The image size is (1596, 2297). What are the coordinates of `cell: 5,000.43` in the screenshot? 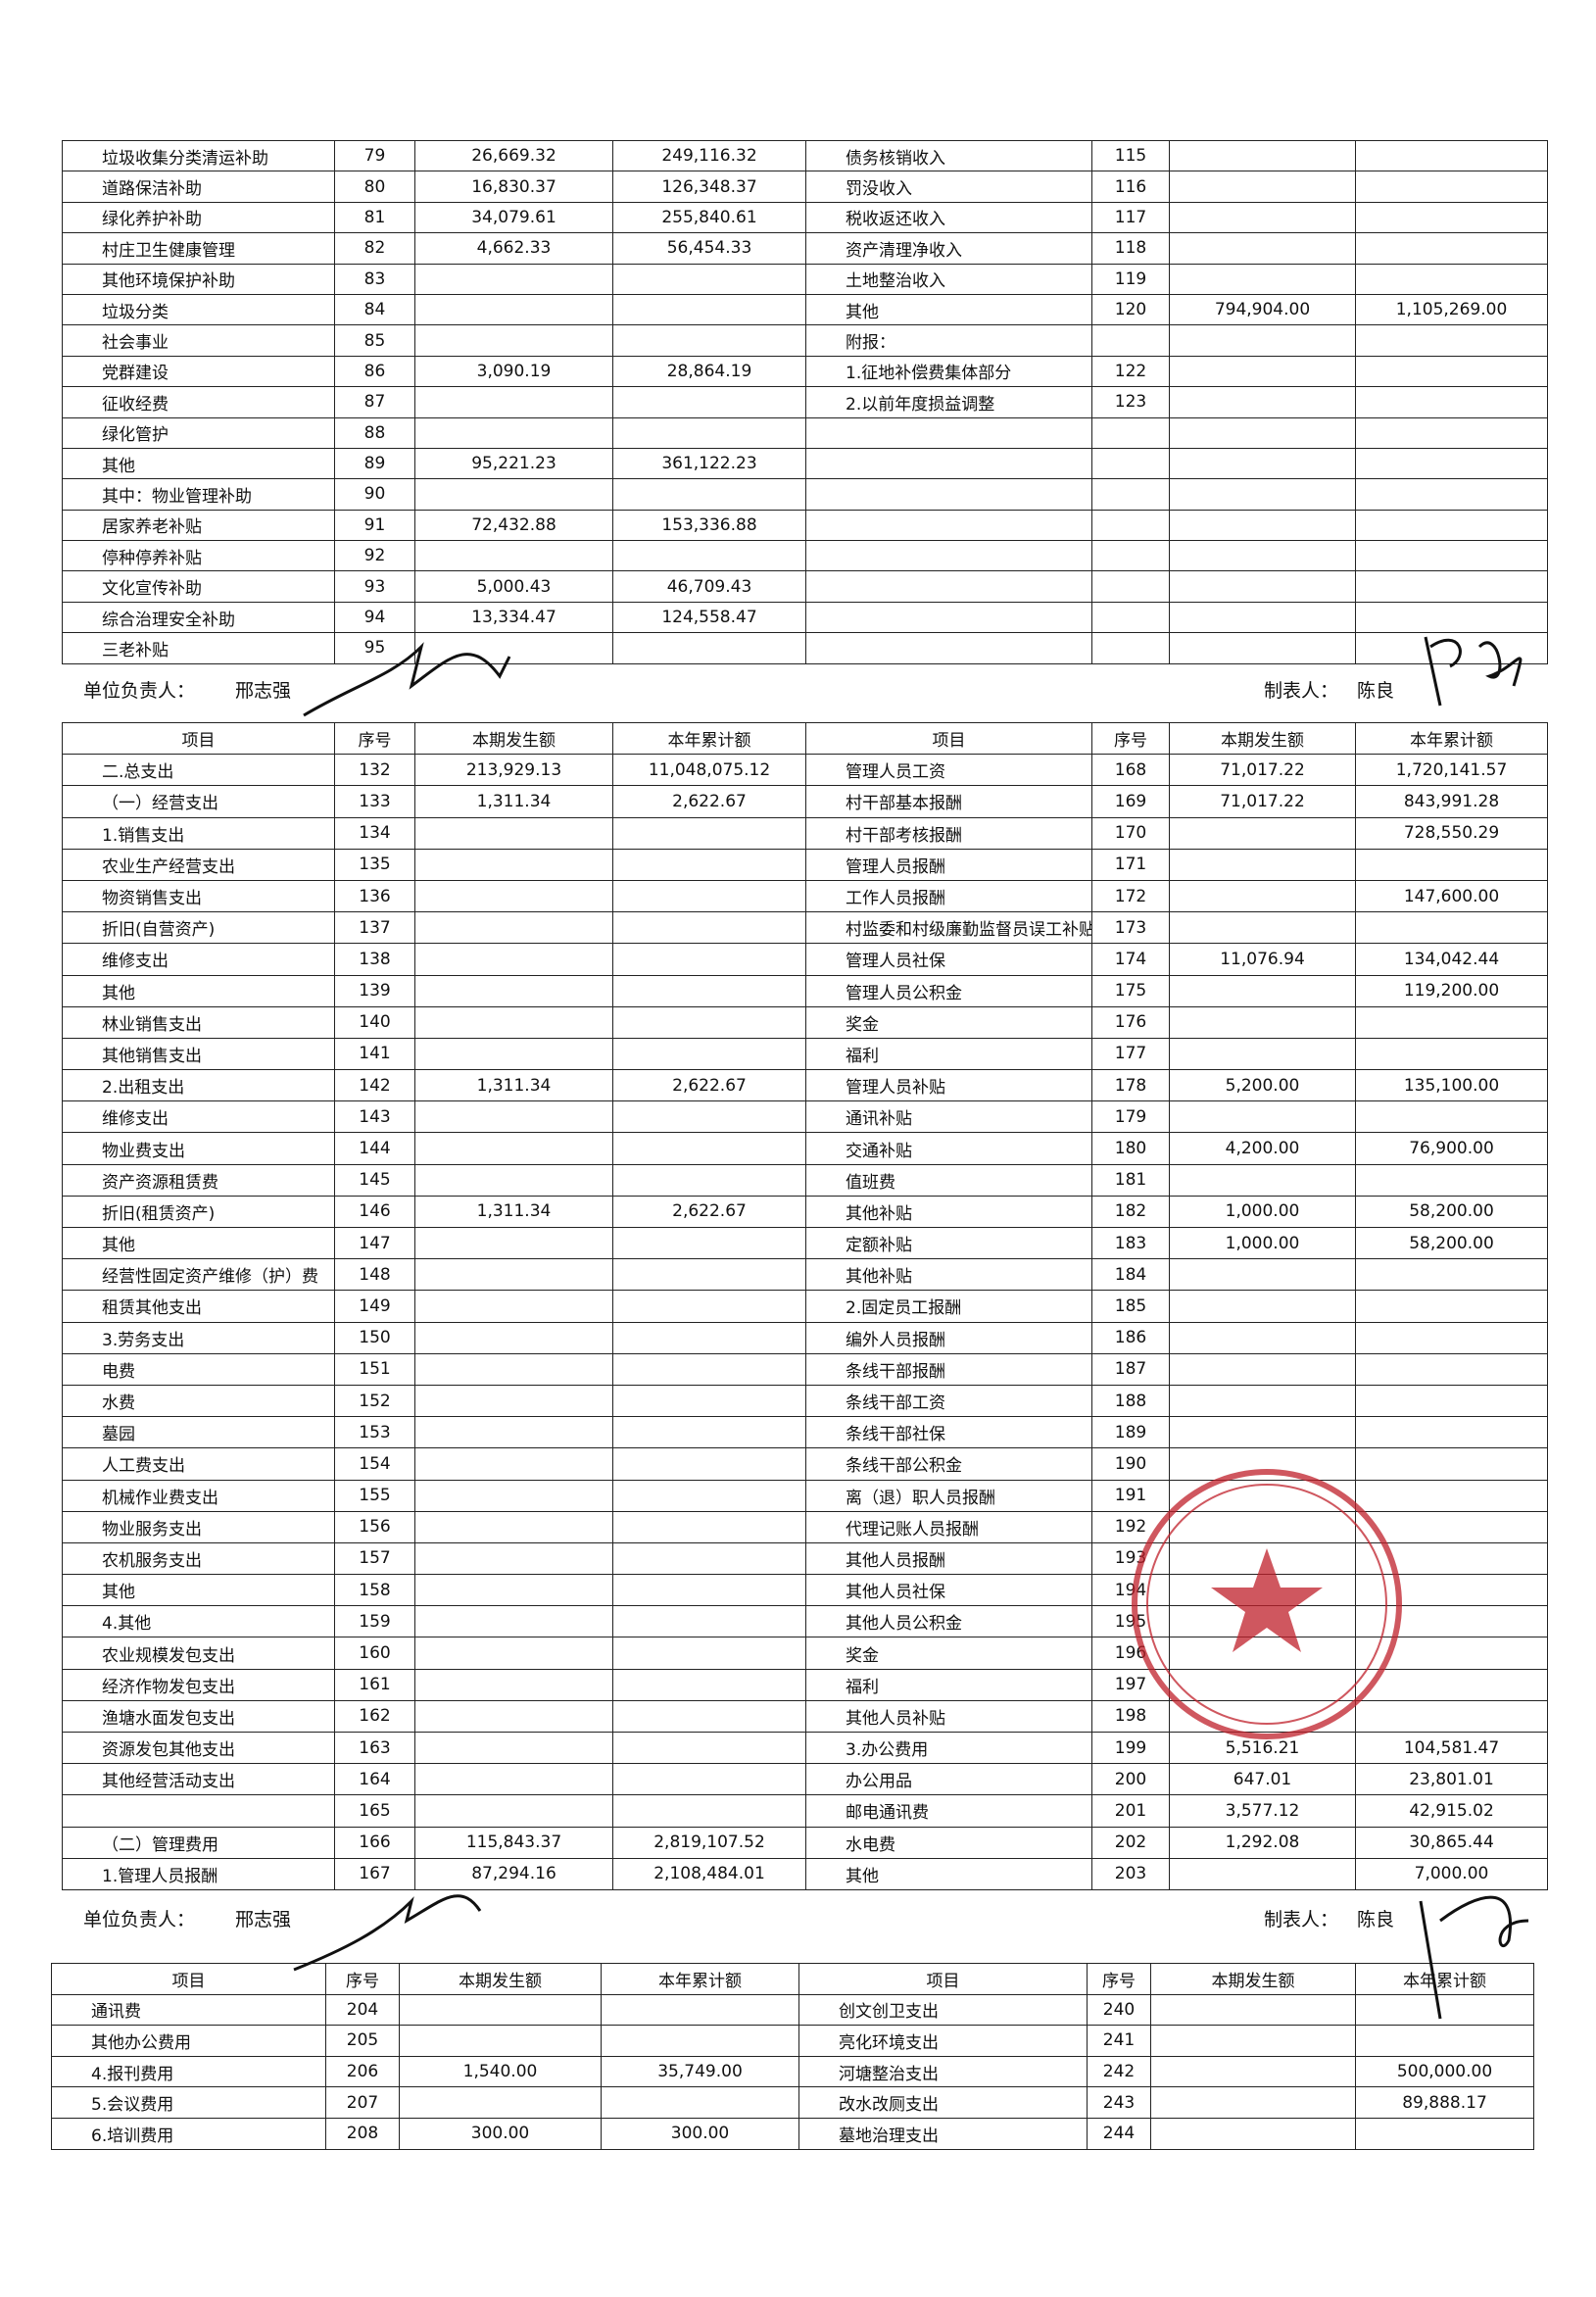 It's located at (513, 586).